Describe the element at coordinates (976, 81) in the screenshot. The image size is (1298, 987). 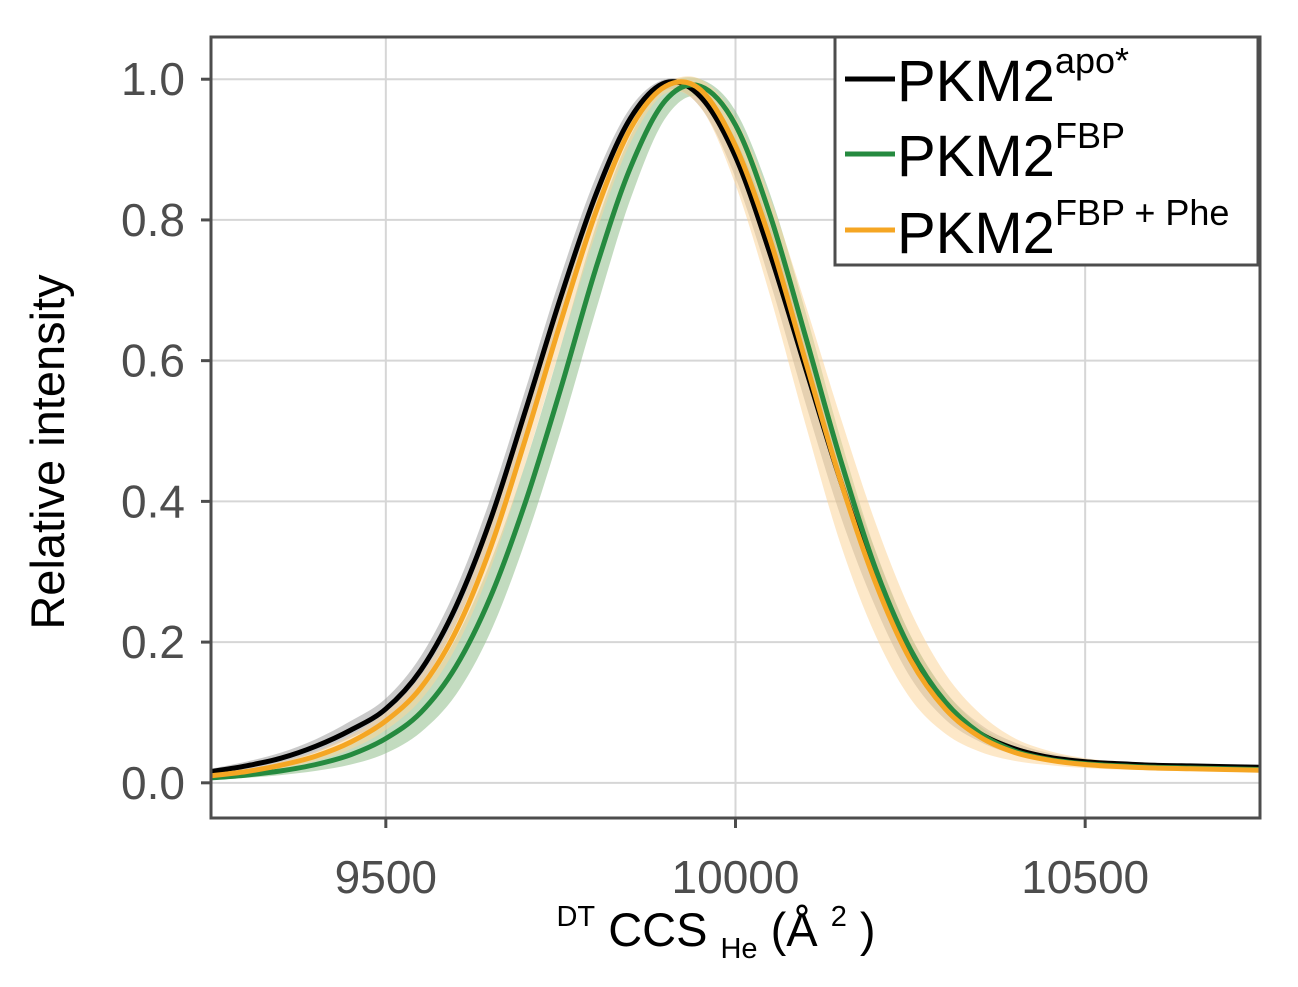
I see `legend-label-apo-name: PKM2` at that location.